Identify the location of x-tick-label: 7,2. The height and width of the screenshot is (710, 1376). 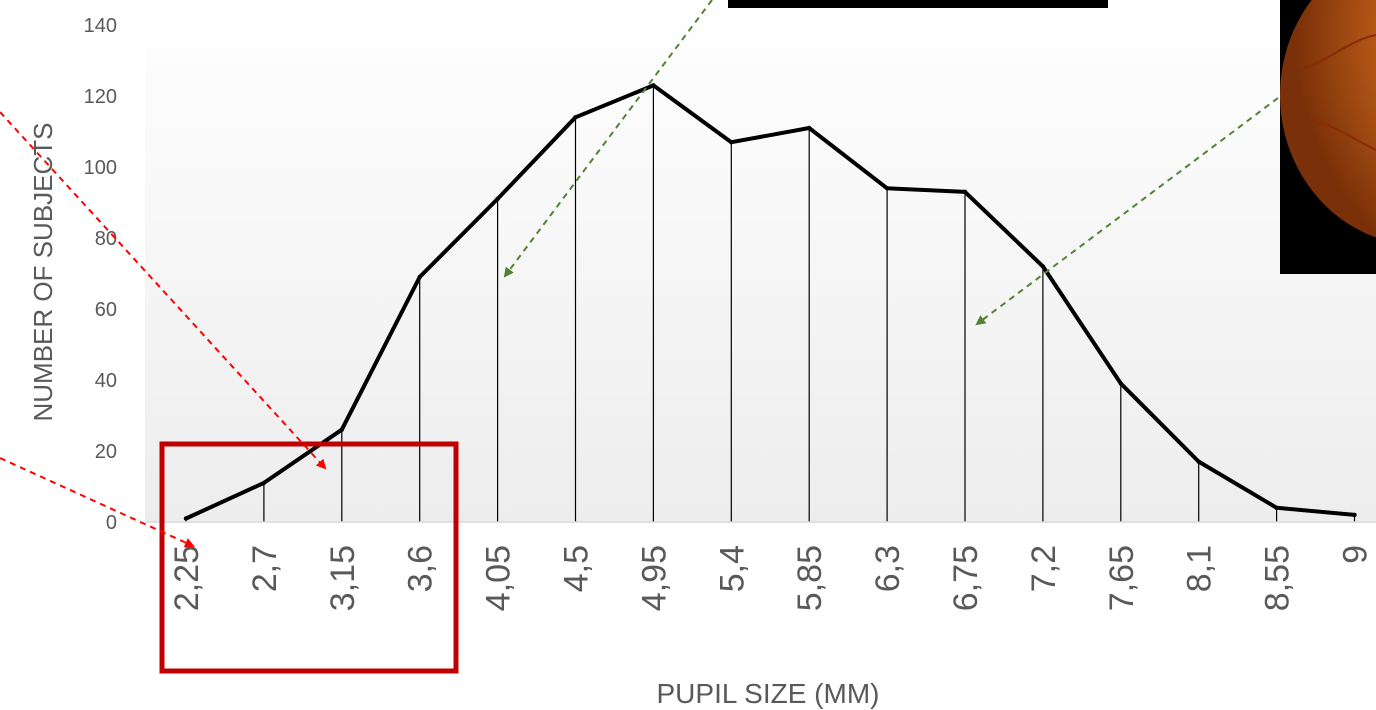
(1044, 568).